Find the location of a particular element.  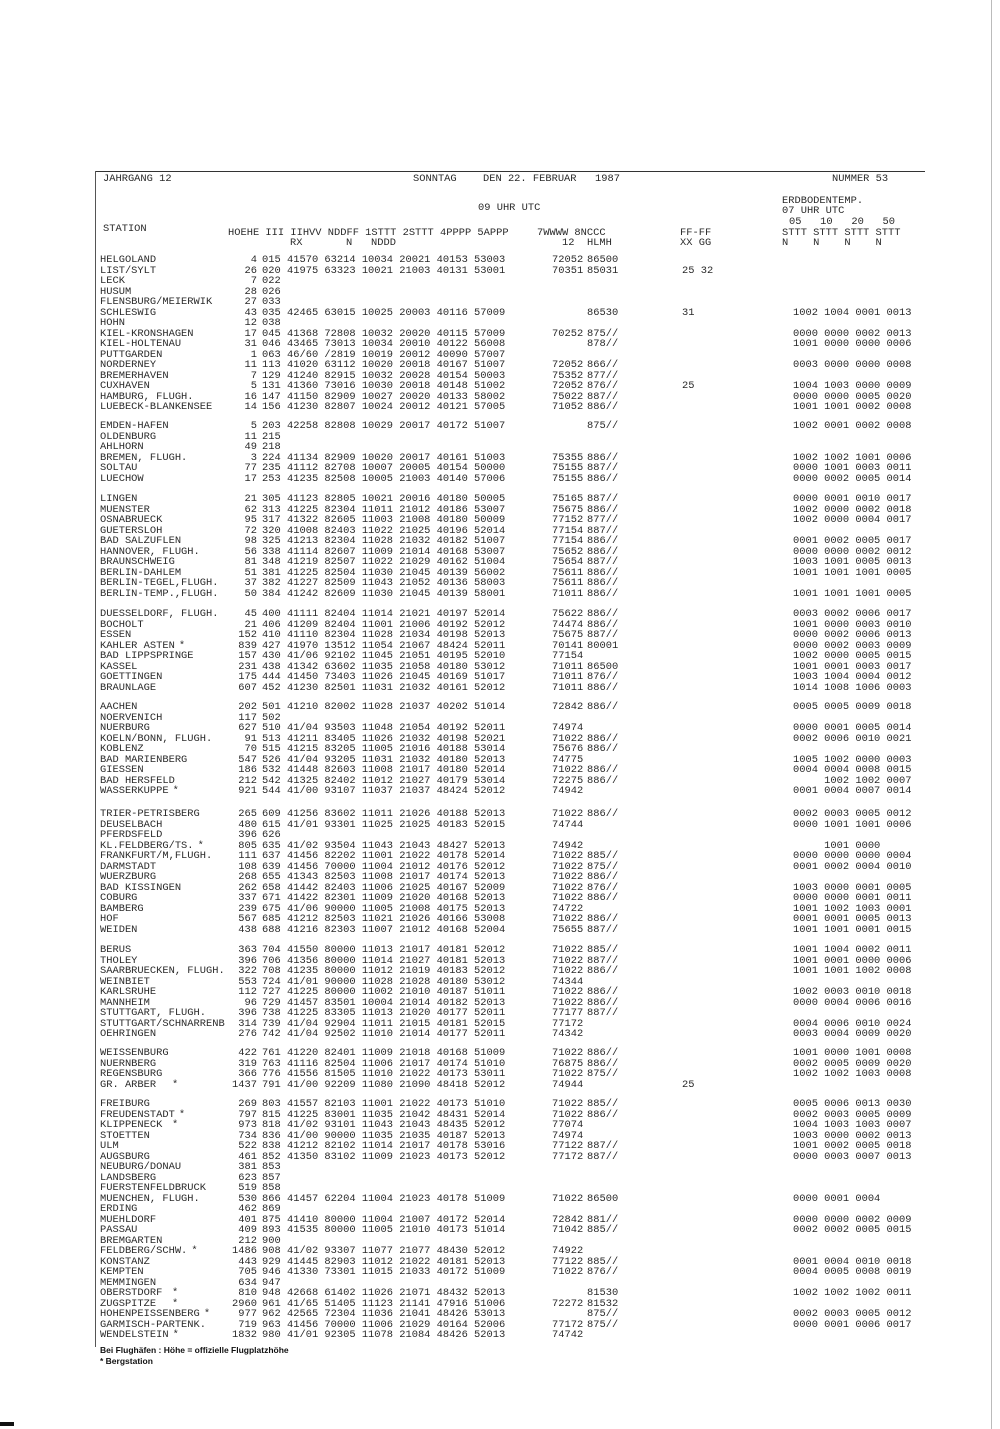

synop-groups: 41/06 90000 11005 21008 40175 52013 is located at coordinates (396, 908).